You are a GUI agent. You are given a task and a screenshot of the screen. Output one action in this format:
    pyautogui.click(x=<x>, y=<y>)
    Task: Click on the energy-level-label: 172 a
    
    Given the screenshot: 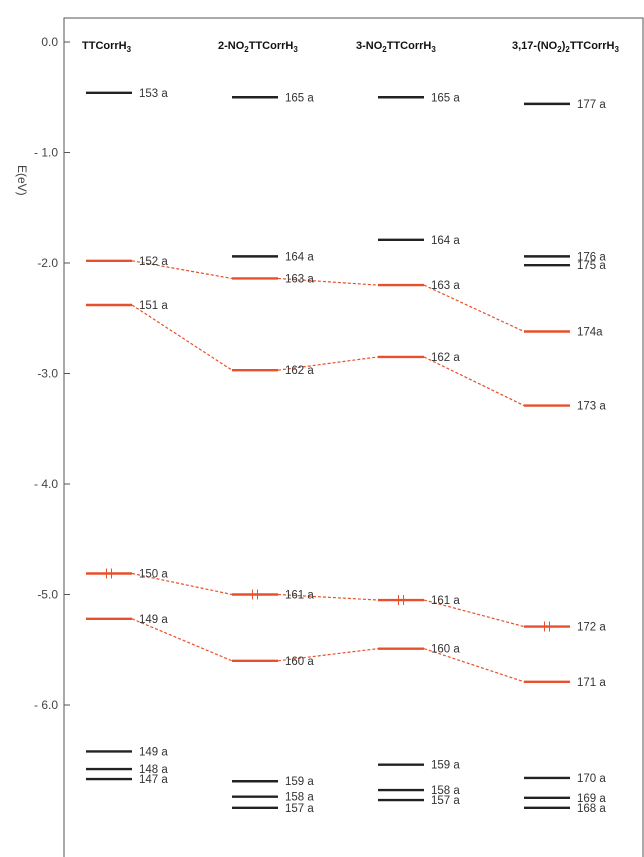 What is the action you would take?
    pyautogui.click(x=591, y=628)
    